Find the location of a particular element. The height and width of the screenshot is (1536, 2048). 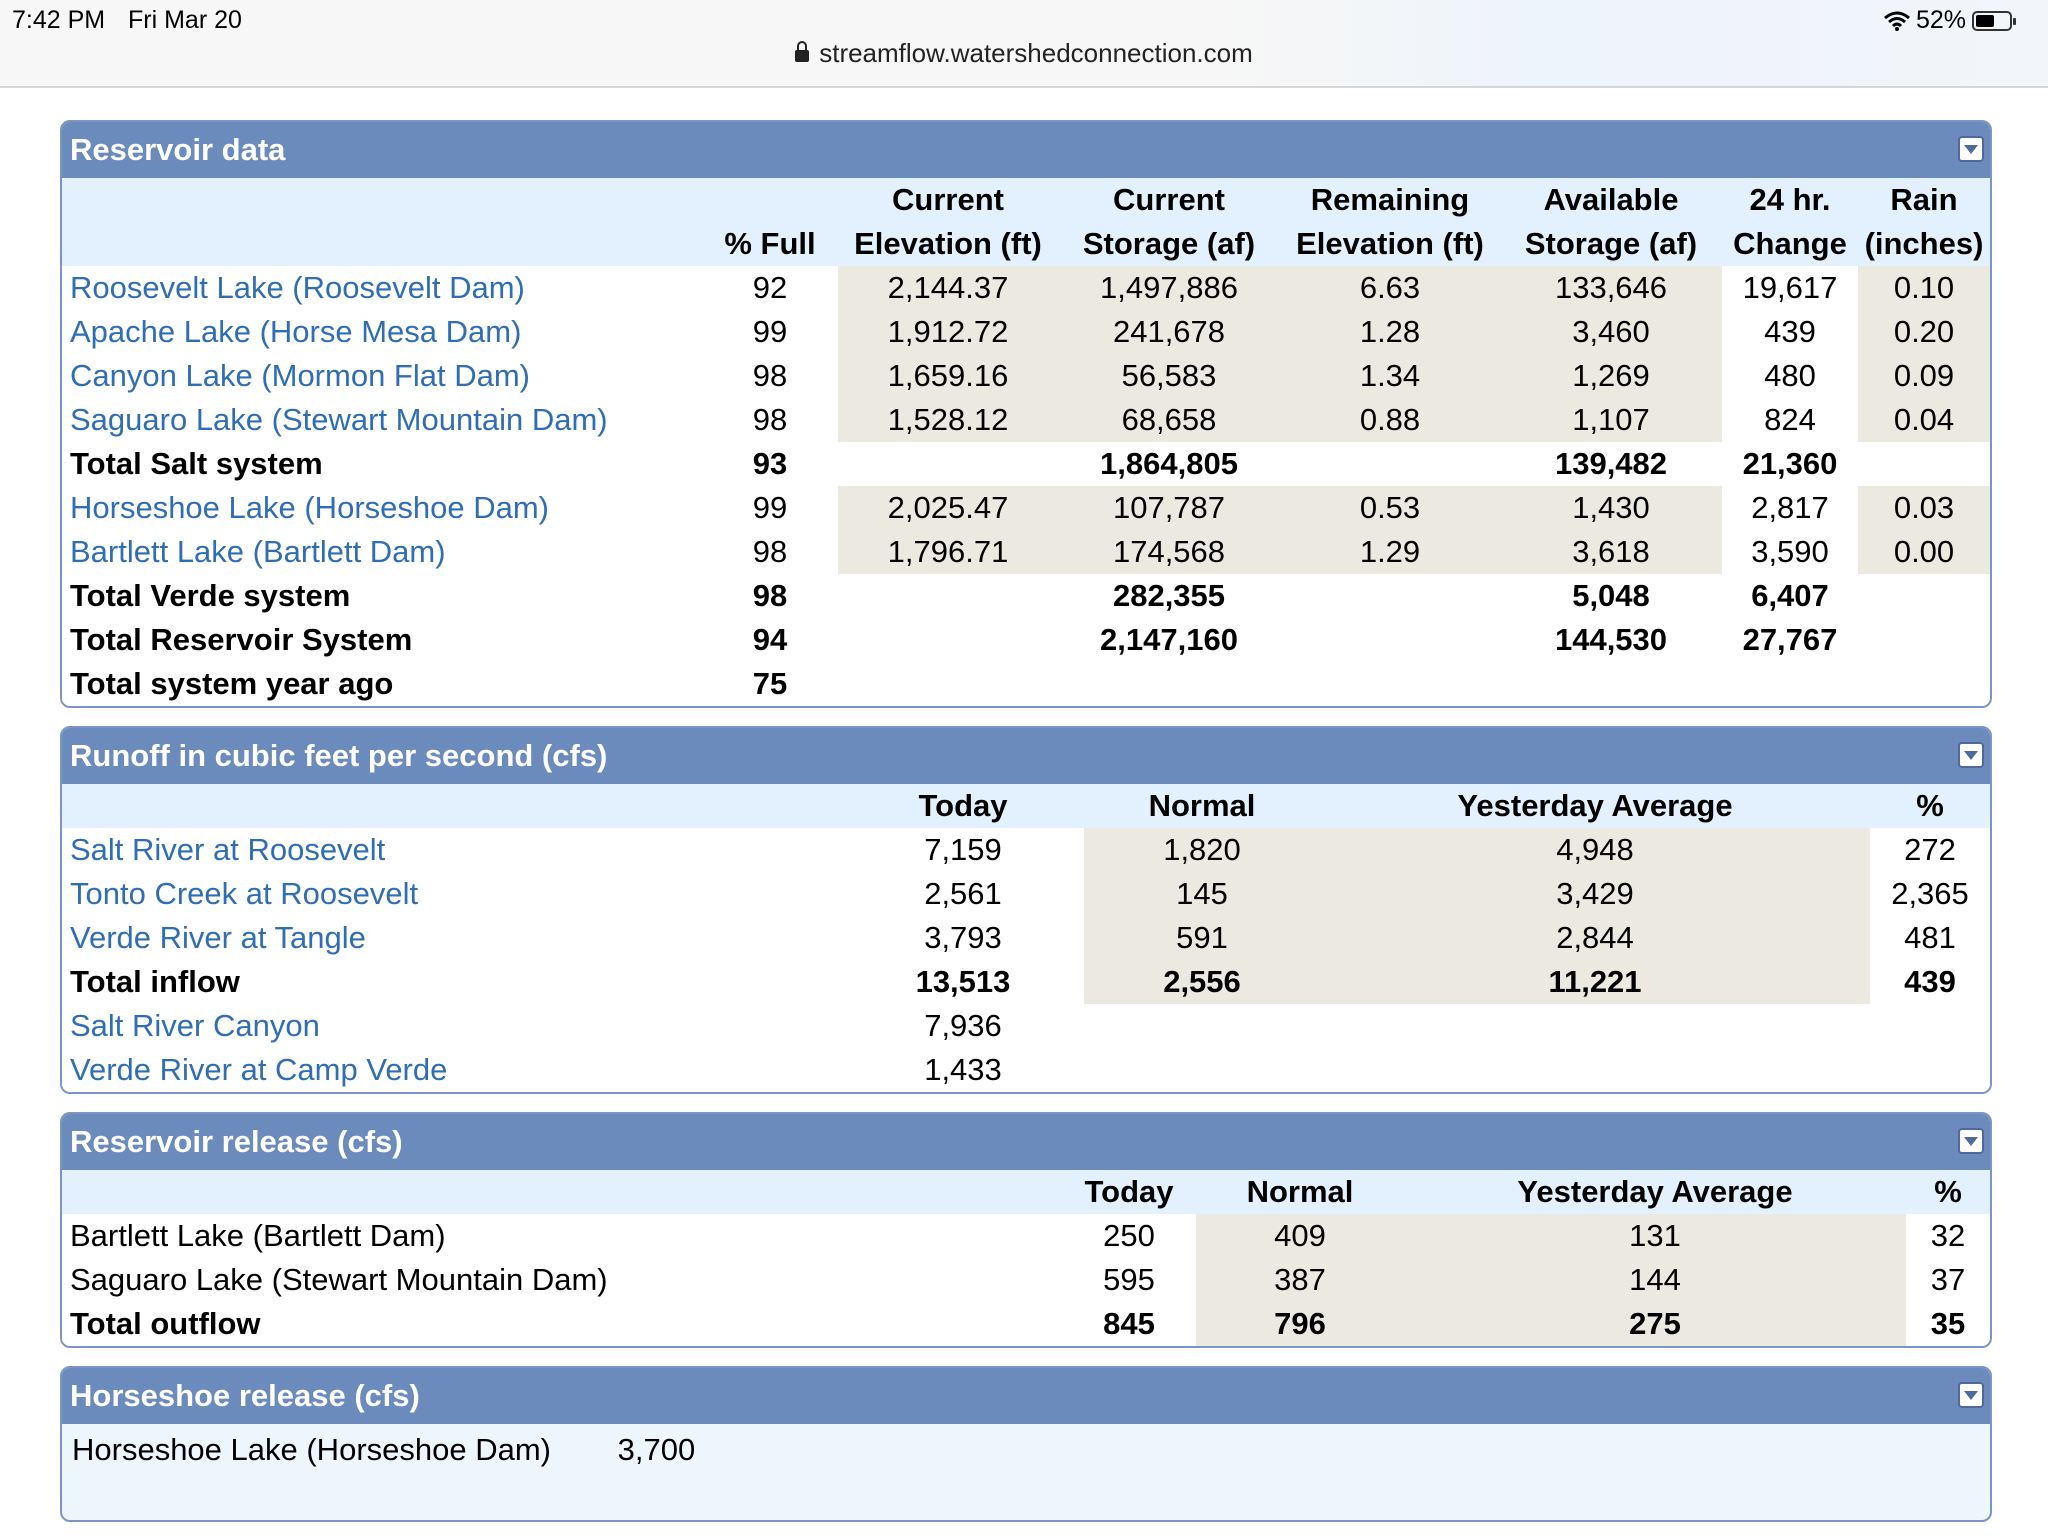

reservoir-link: Roosevelt Lake (Roosevelt Dam) is located at coordinates (297, 287).